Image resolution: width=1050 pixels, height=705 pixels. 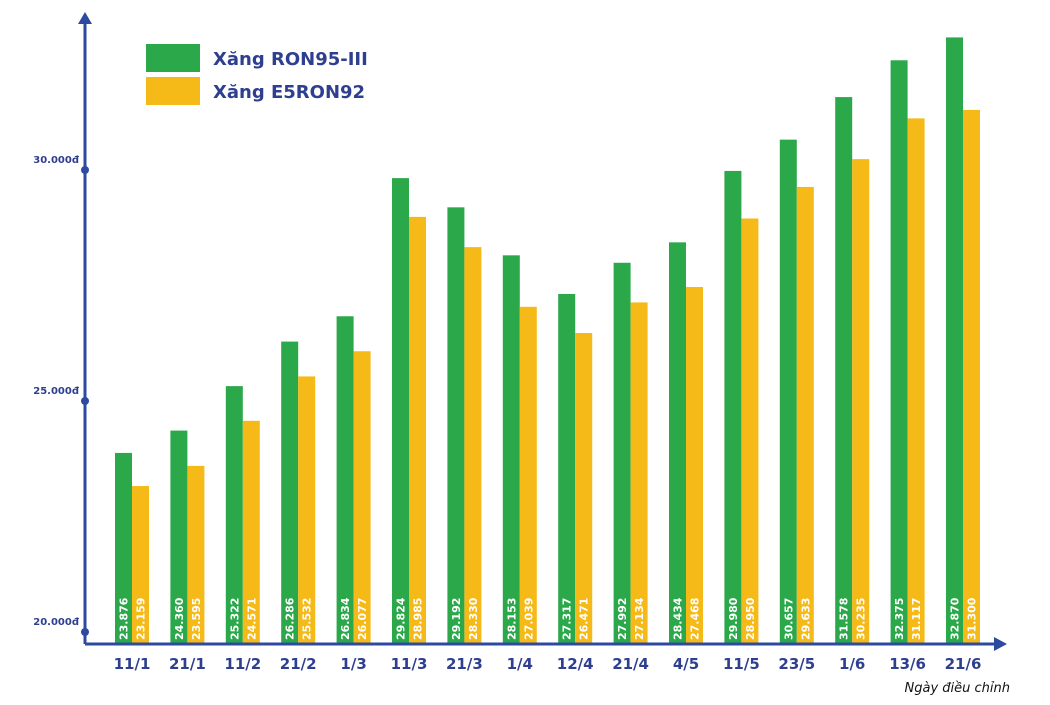 What do you see at coordinates (907, 664) in the screenshot?
I see `x-tick-label-14: 13/6` at bounding box center [907, 664].